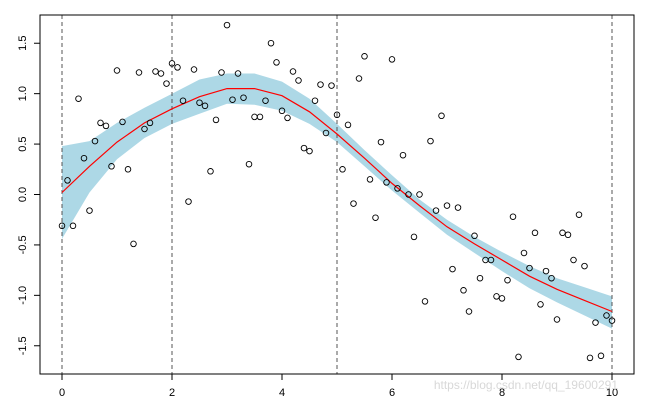 The height and width of the screenshot is (408, 645). Describe the element at coordinates (23, 43) in the screenshot. I see `y-tick-label: 1.5` at that location.